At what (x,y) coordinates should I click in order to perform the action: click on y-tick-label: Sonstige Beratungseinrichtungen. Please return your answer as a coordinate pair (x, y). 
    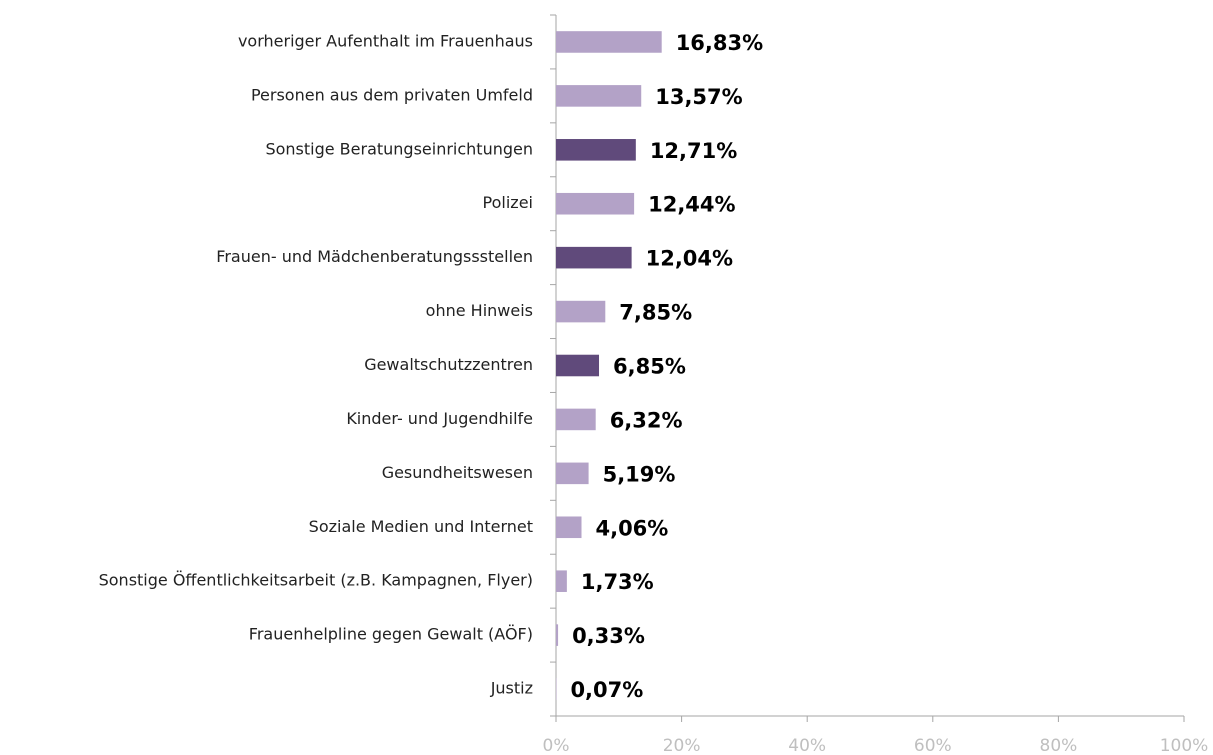
    Looking at the image, I should click on (399, 148).